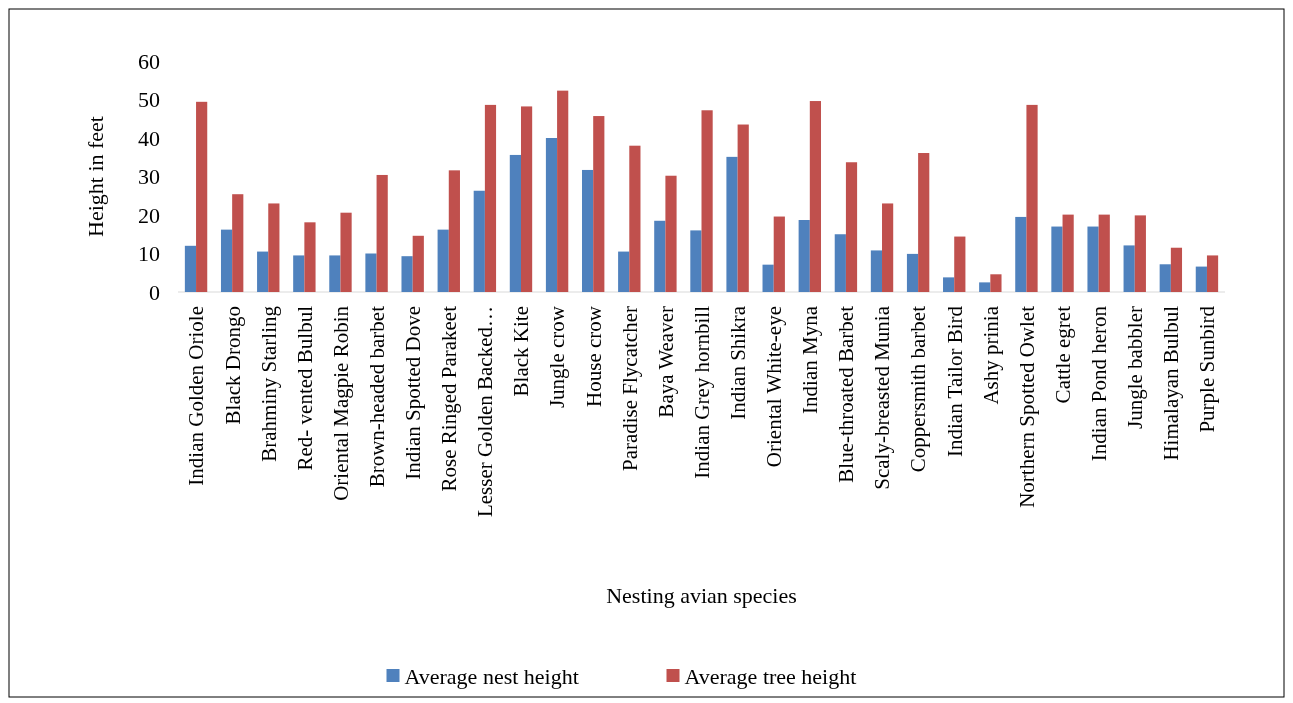 Image resolution: width=1293 pixels, height=703 pixels. Describe the element at coordinates (737, 362) in the screenshot. I see `x-tick-label: Indian Shikra` at that location.